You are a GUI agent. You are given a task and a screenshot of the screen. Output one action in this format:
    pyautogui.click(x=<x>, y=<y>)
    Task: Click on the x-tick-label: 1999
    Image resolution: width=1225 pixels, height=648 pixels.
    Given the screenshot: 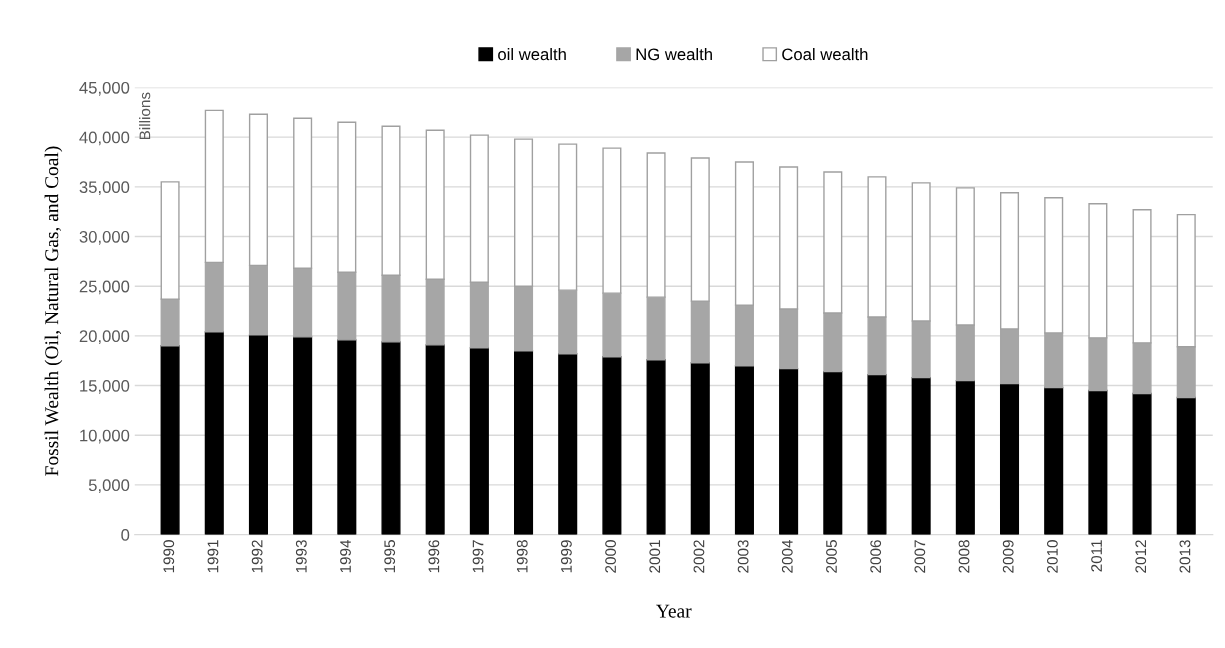 What is the action you would take?
    pyautogui.click(x=566, y=556)
    